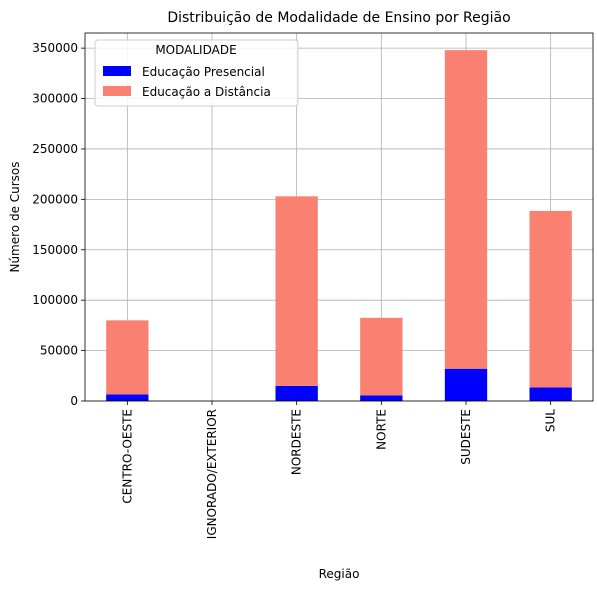 This screenshot has width=597, height=591. What do you see at coordinates (55, 149) in the screenshot?
I see `y-tick-label: 250000` at bounding box center [55, 149].